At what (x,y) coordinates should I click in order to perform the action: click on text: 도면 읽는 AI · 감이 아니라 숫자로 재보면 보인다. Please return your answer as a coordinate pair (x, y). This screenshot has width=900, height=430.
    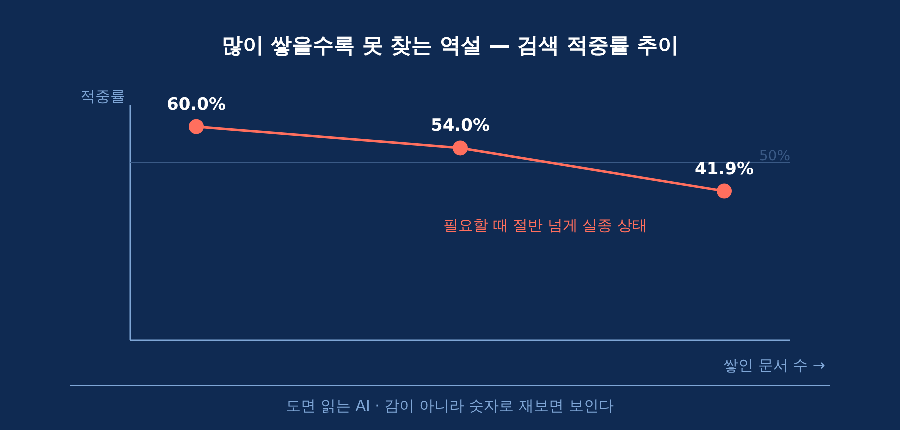
    Looking at the image, I should click on (450, 406).